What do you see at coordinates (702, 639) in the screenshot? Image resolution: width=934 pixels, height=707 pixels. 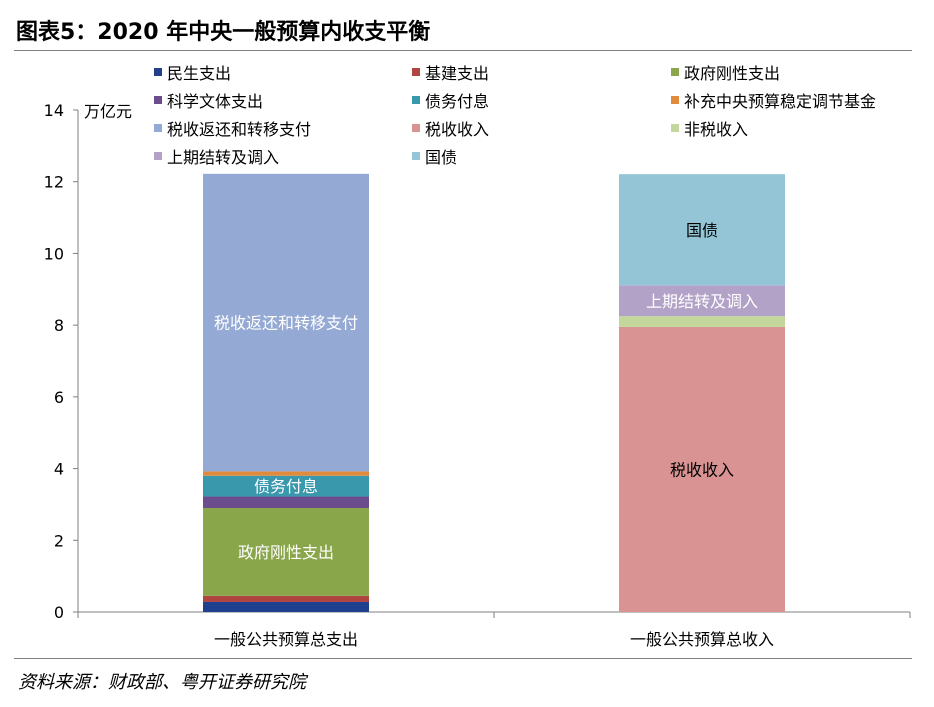 I see `x-tick-label: 一般公共预算总收入` at bounding box center [702, 639].